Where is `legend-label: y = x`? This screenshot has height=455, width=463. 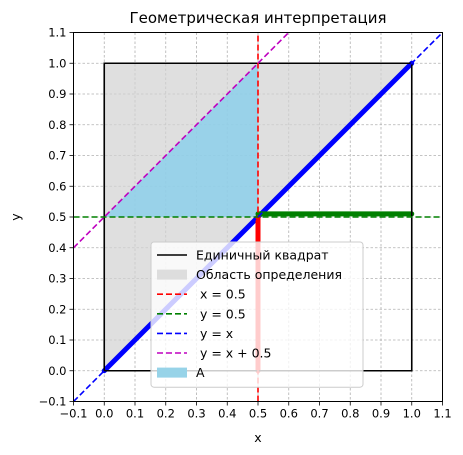
legend-label: y = x is located at coordinates (214, 333).